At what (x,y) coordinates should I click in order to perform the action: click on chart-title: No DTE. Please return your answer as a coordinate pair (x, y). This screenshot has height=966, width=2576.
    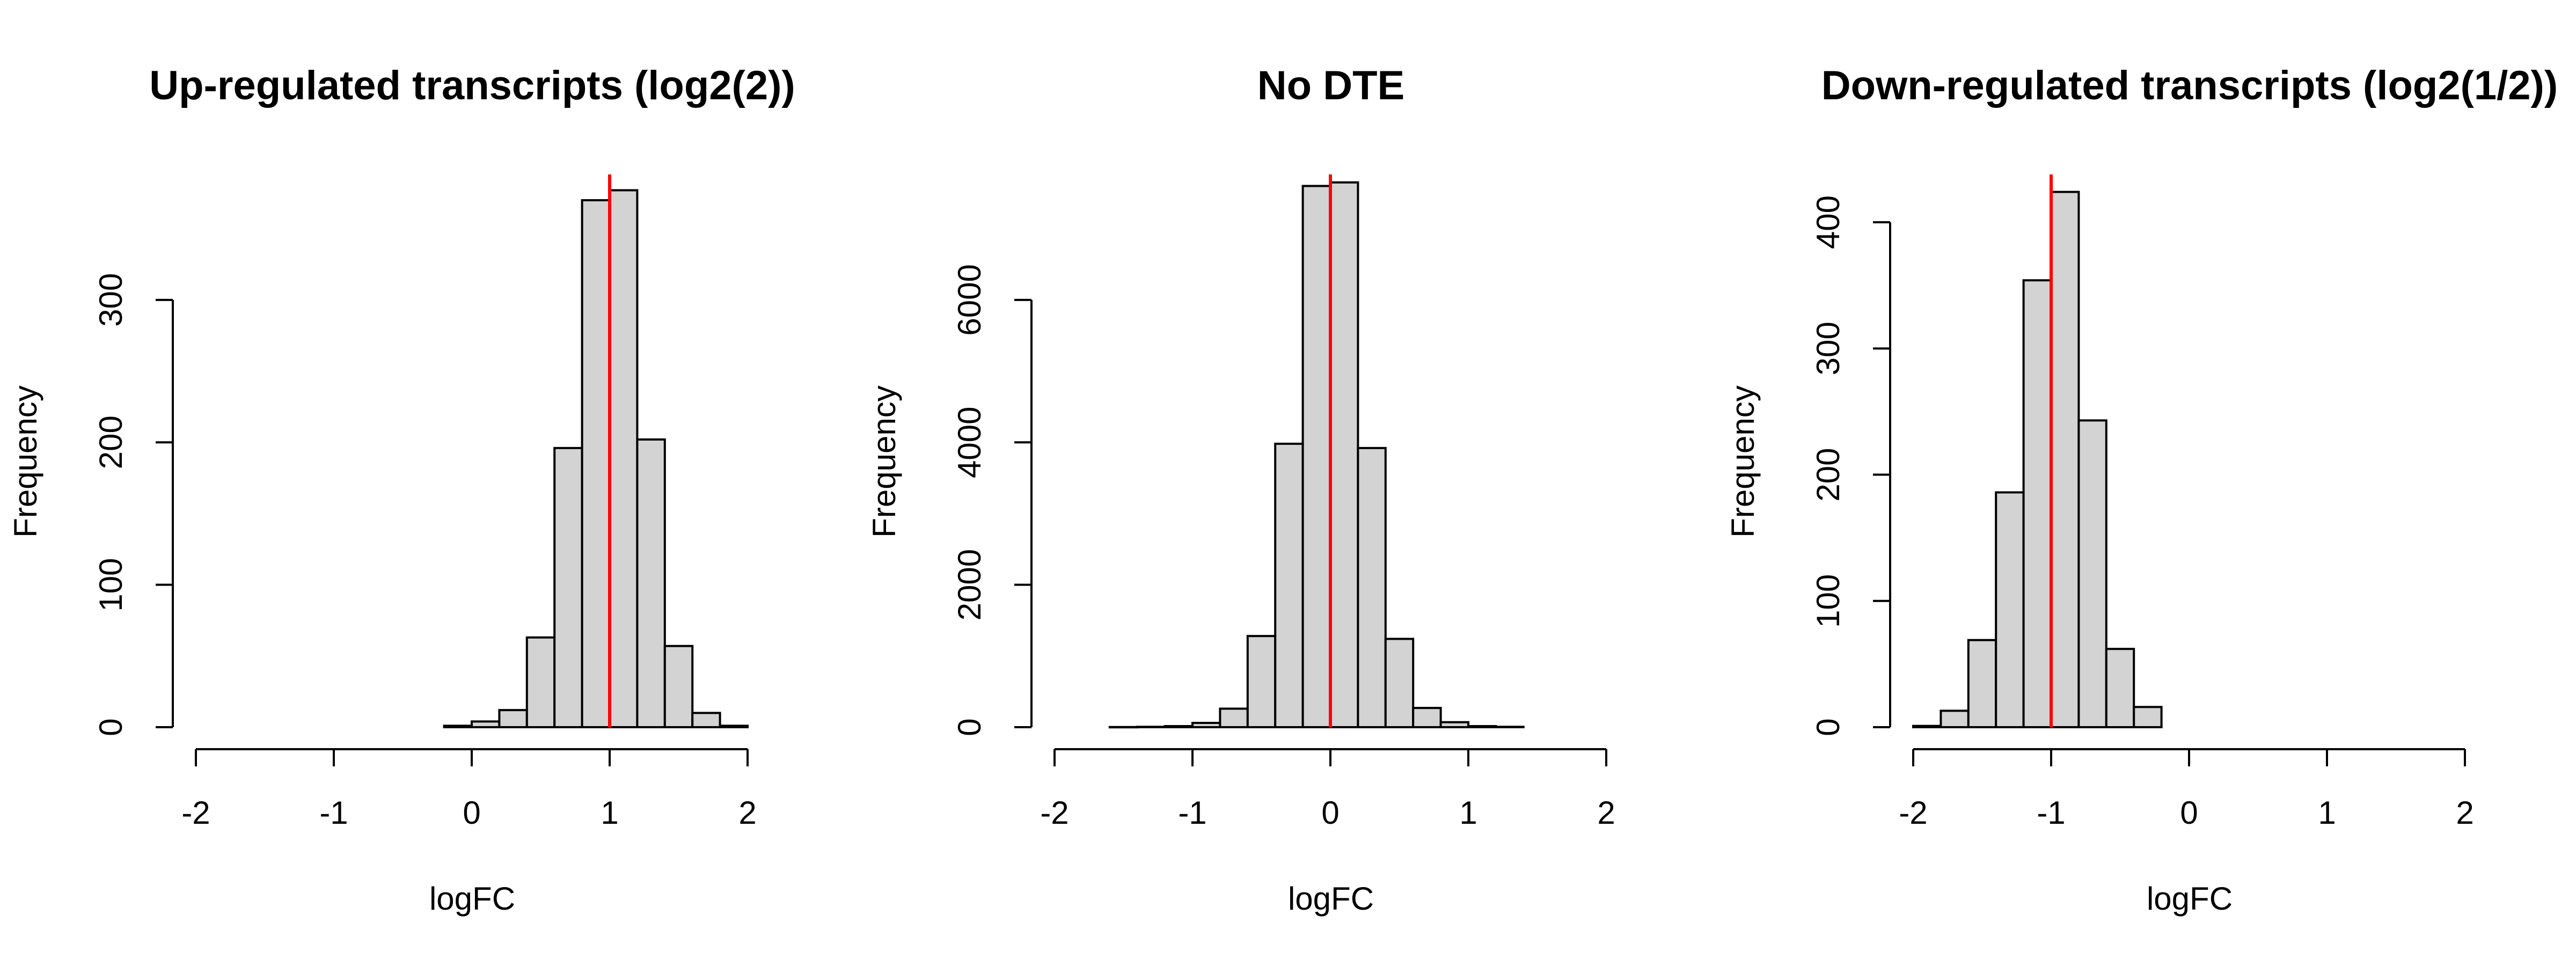
    Looking at the image, I should click on (1330, 85).